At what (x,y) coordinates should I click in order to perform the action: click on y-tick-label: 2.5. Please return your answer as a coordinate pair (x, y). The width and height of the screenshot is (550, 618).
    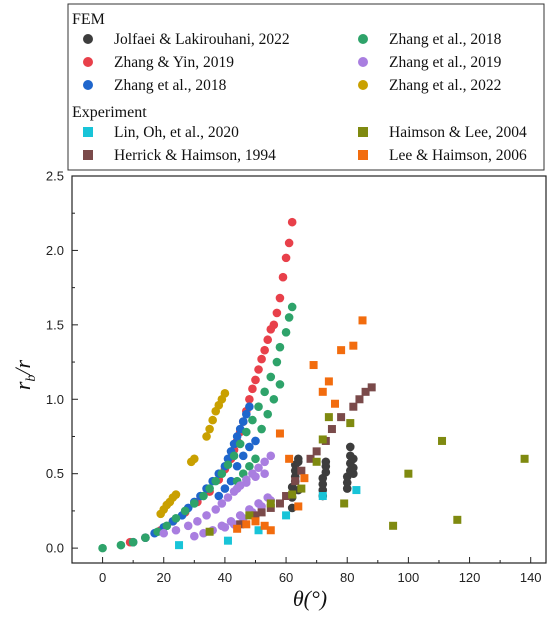
    Looking at the image, I should click on (55, 176).